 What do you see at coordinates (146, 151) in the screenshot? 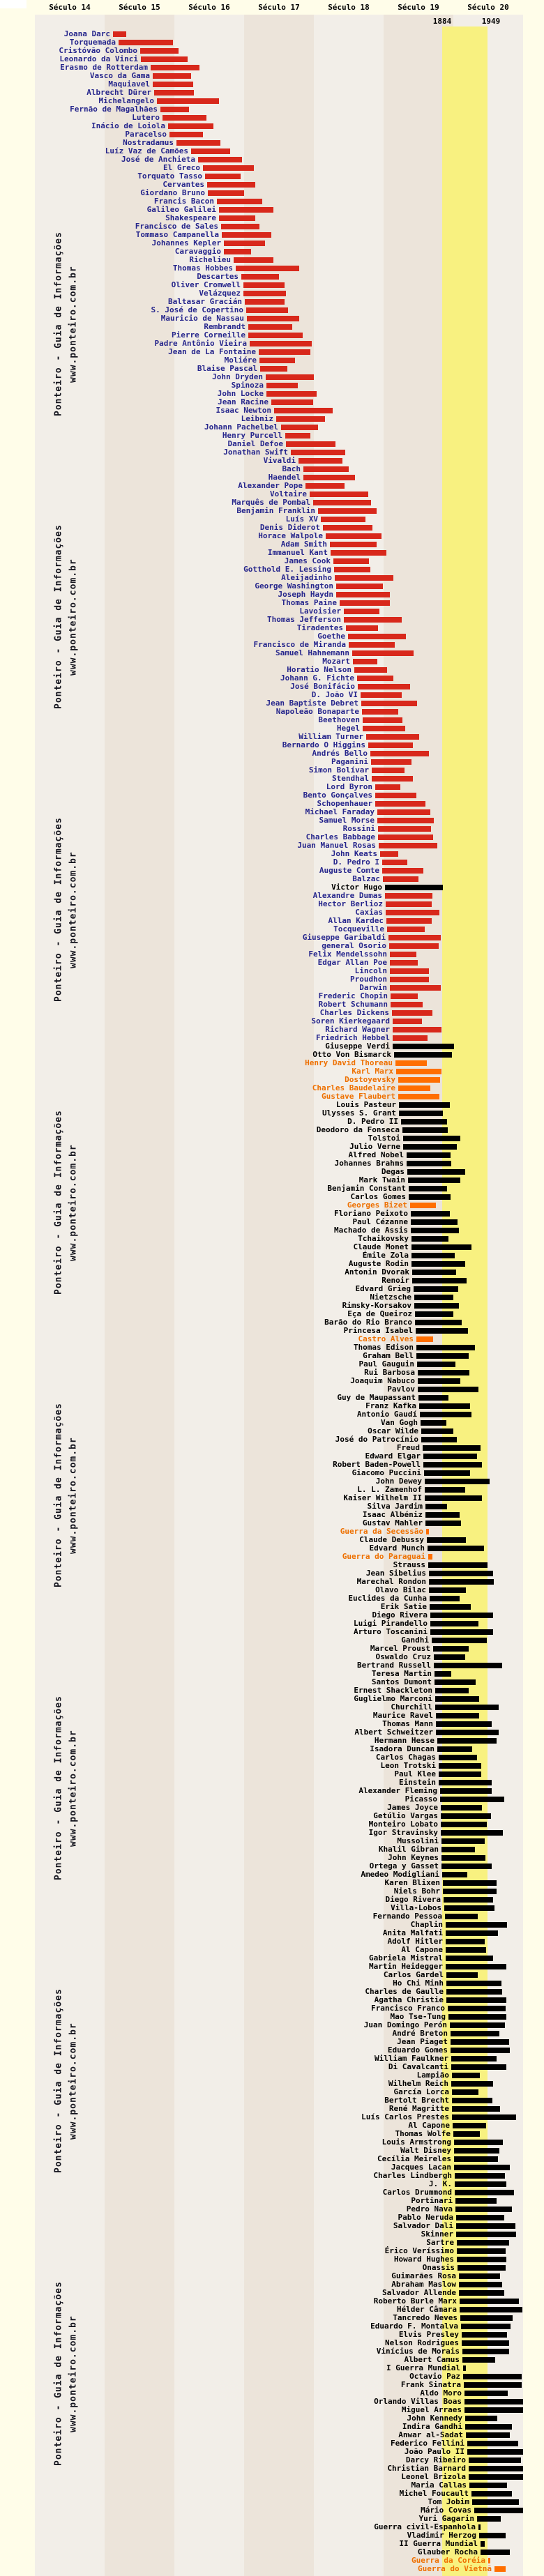
I see `person-label: Luíz Vaz de Camões` at bounding box center [146, 151].